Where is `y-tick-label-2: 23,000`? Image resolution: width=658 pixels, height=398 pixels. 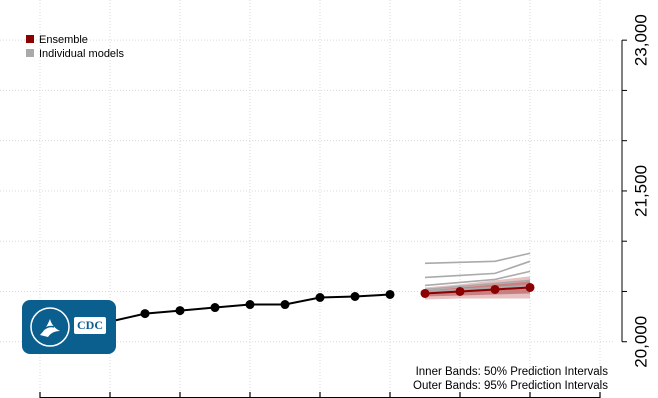 y-tick-label-2: 23,000 is located at coordinates (640, 40).